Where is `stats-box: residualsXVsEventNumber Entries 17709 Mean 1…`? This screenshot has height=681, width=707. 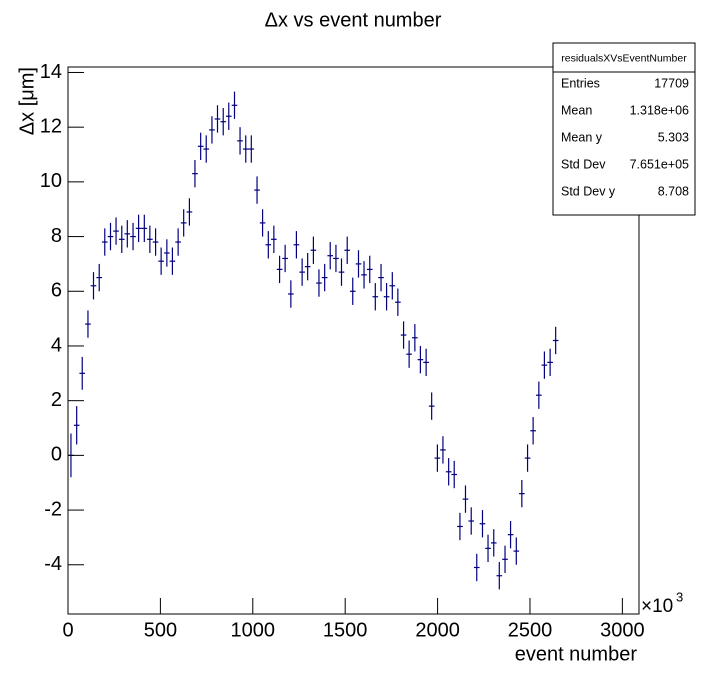
stats-box: residualsXVsEventNumber Entries 17709 Mean 1… is located at coordinates (624, 129).